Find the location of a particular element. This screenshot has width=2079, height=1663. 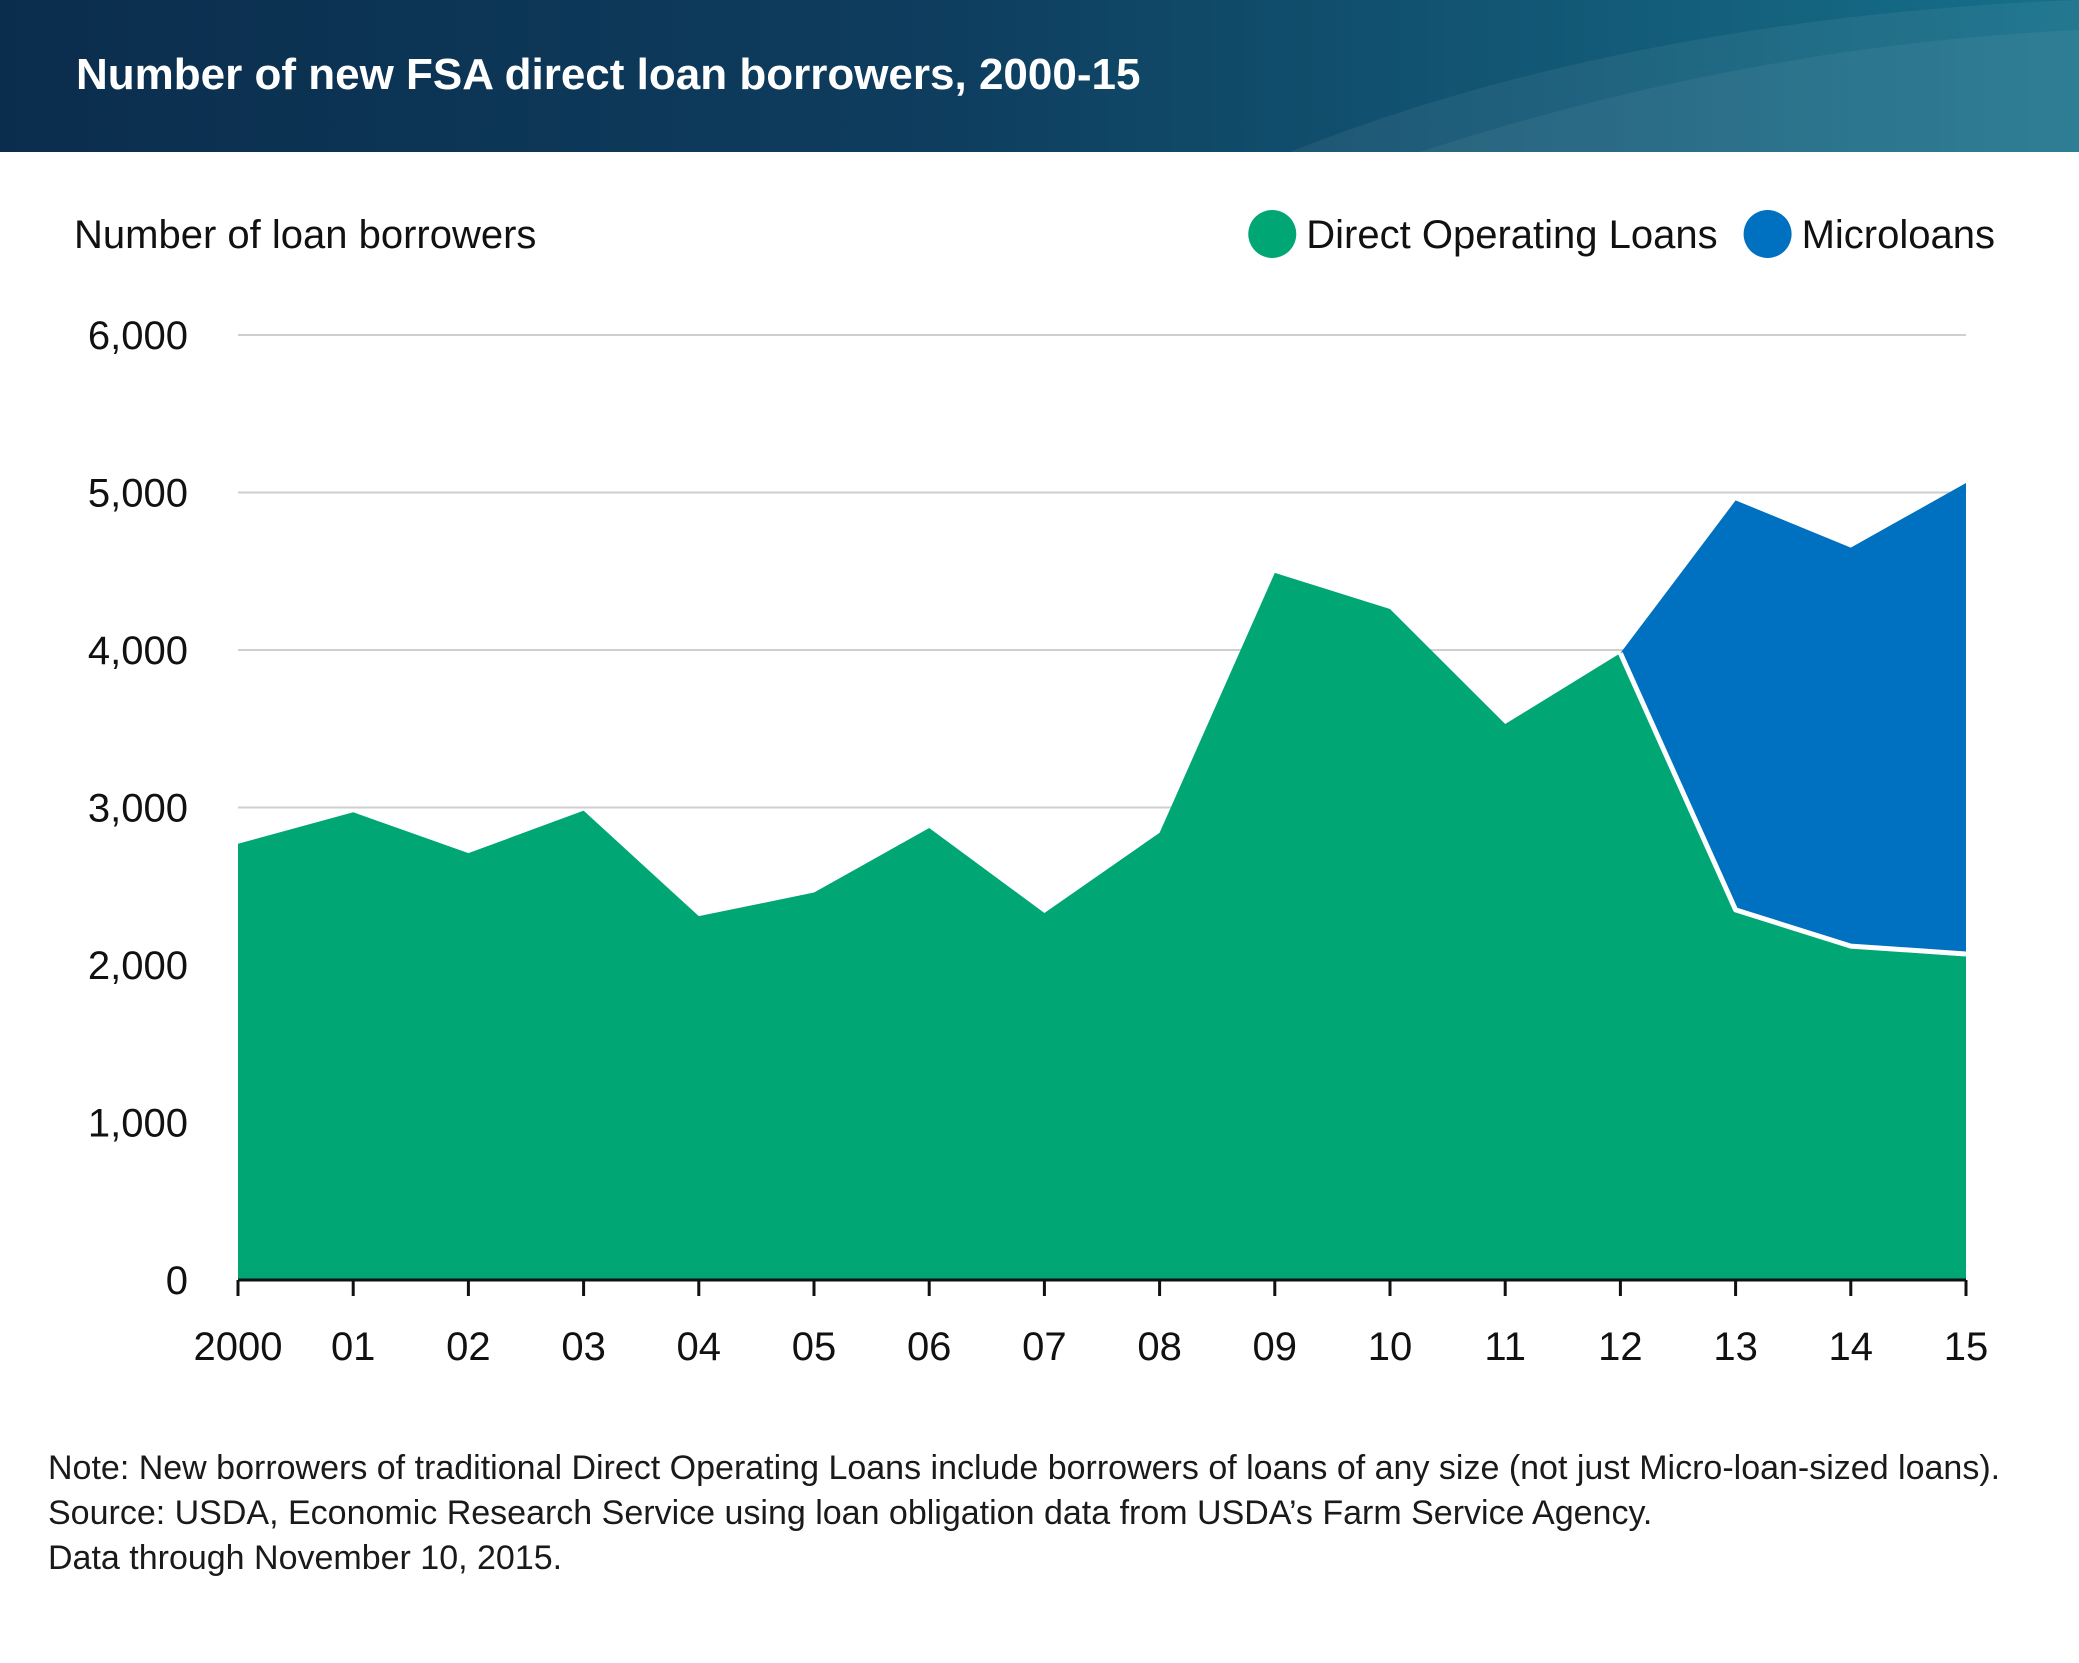

y-axis-label: Number of loan borrowers is located at coordinates (305, 235).